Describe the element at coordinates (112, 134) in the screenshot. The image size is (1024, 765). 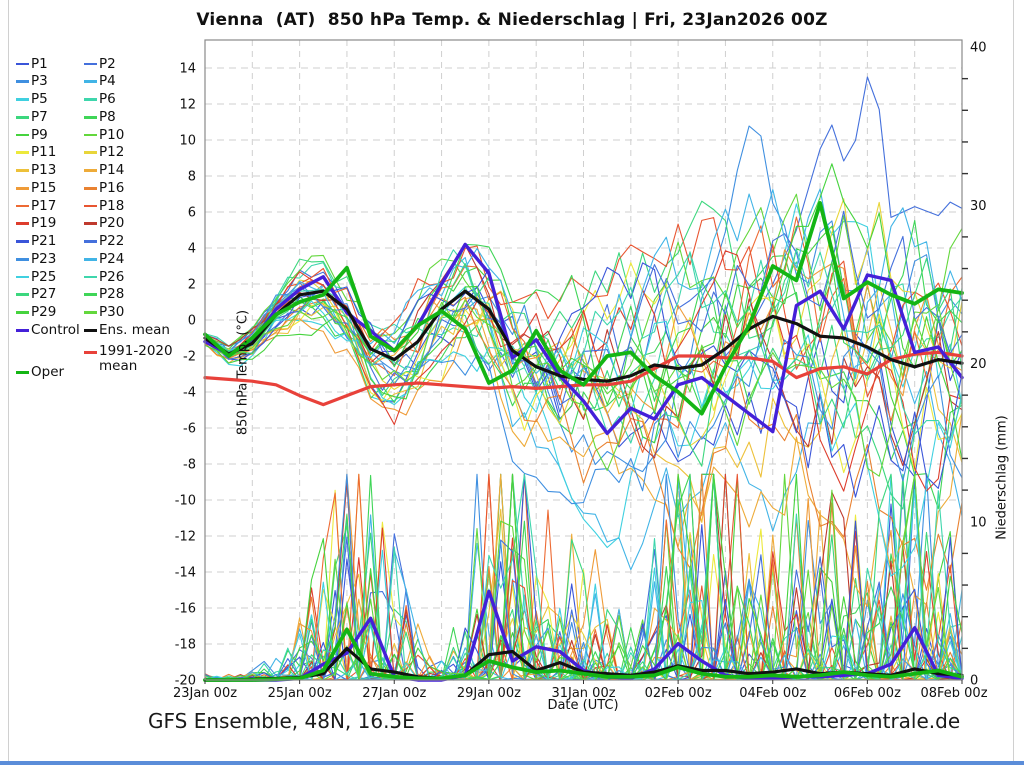
I see `legend-label: P10` at that location.